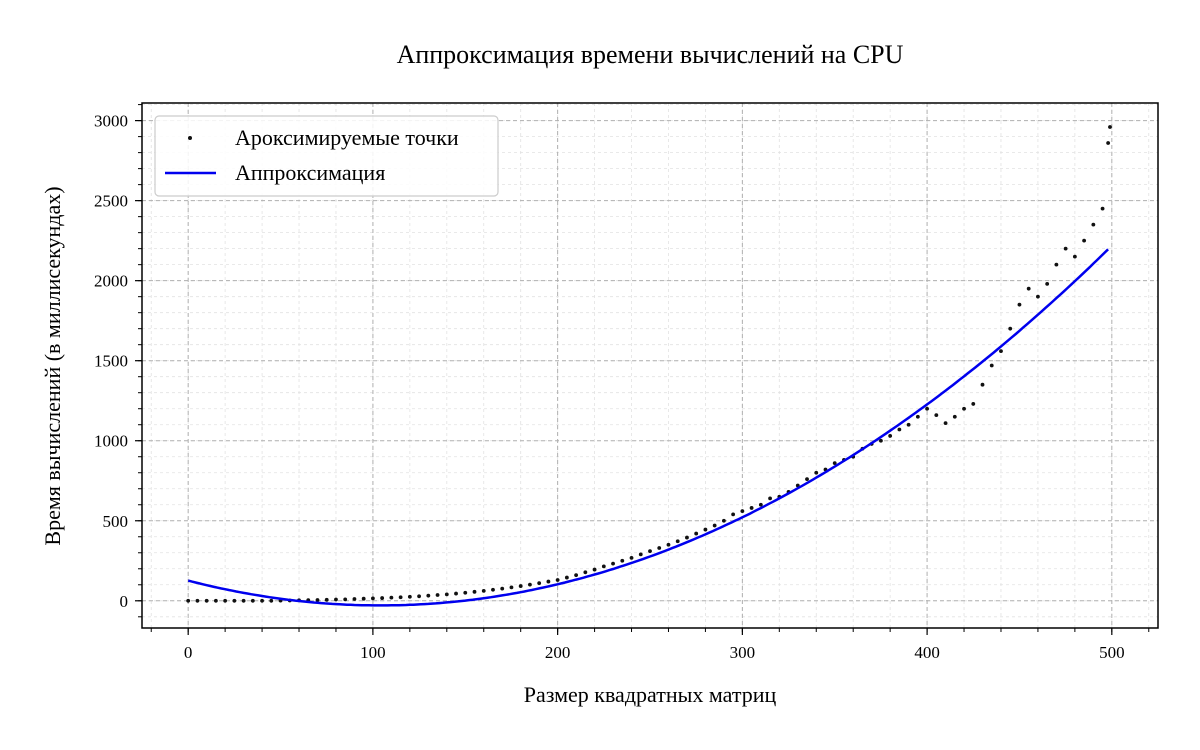 The height and width of the screenshot is (750, 1200). I want to click on y-tick-label: 2000, so click(111, 281).